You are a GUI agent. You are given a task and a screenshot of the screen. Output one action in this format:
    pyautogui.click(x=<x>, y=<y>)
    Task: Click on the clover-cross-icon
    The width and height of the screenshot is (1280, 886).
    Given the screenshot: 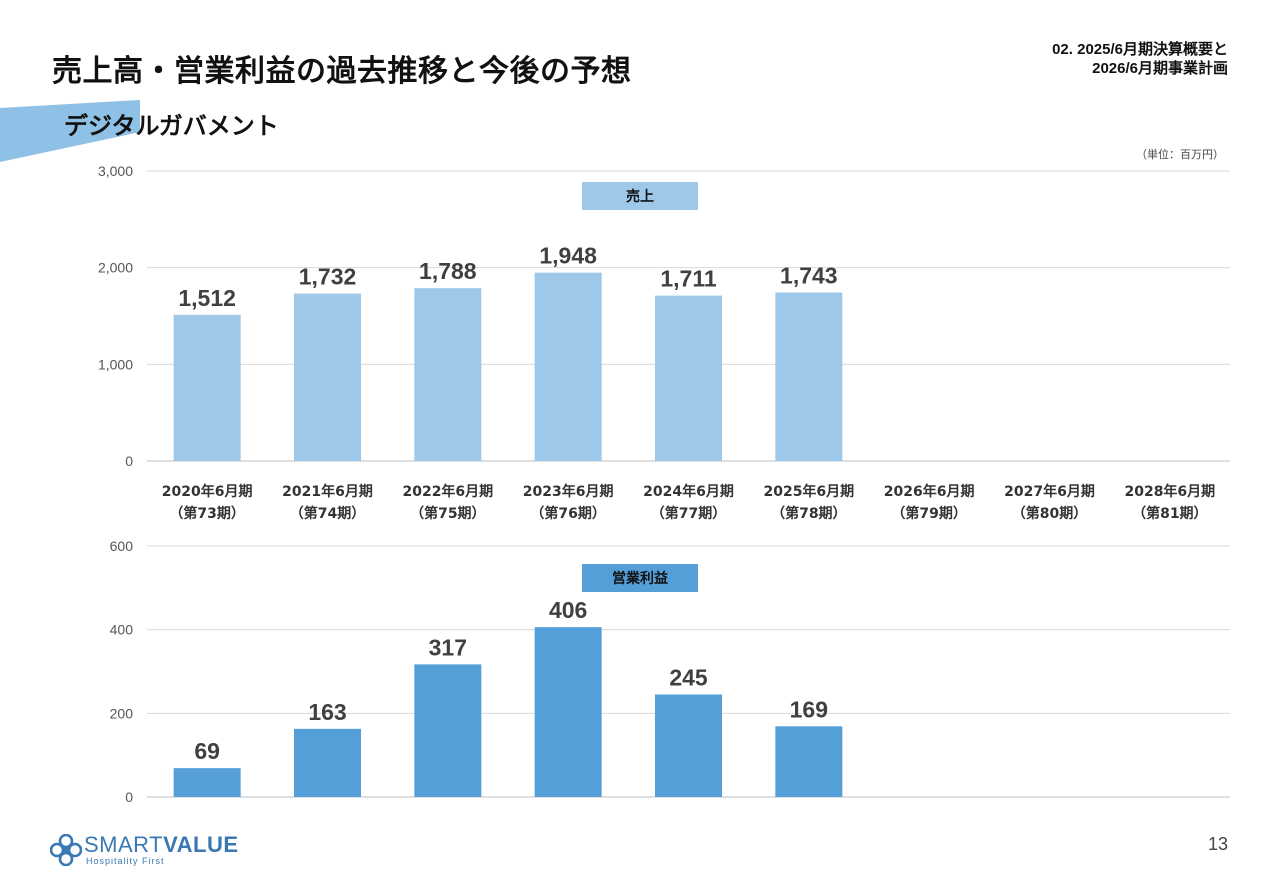 What is the action you would take?
    pyautogui.click(x=66, y=850)
    